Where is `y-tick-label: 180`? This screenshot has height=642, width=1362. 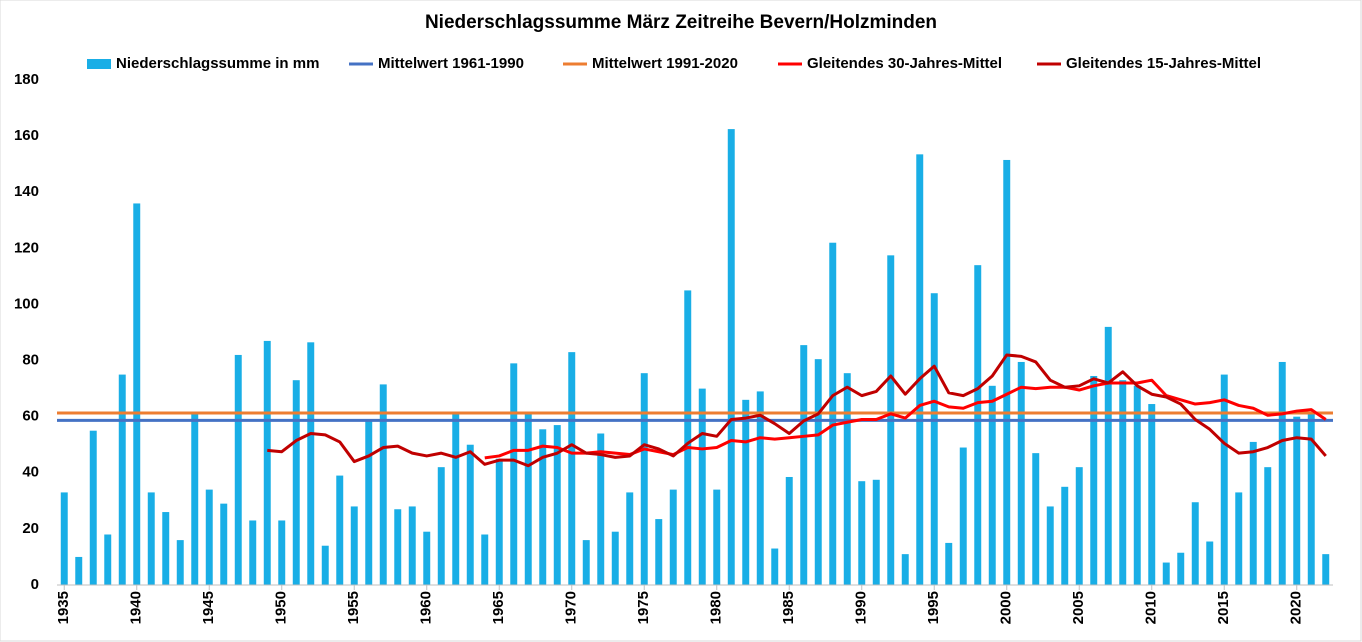
y-tick-label: 180 is located at coordinates (26, 79).